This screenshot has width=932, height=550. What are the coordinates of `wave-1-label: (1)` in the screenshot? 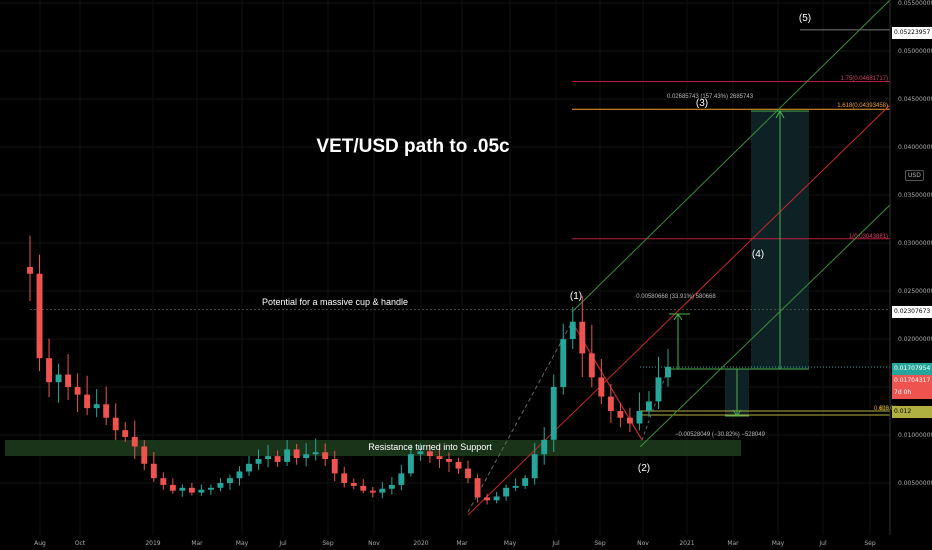 It's located at (576, 296).